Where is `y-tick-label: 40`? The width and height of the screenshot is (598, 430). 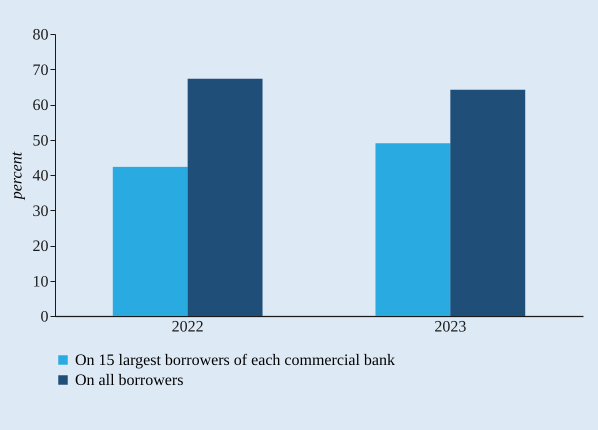
y-tick-label: 40 is located at coordinates (40, 176).